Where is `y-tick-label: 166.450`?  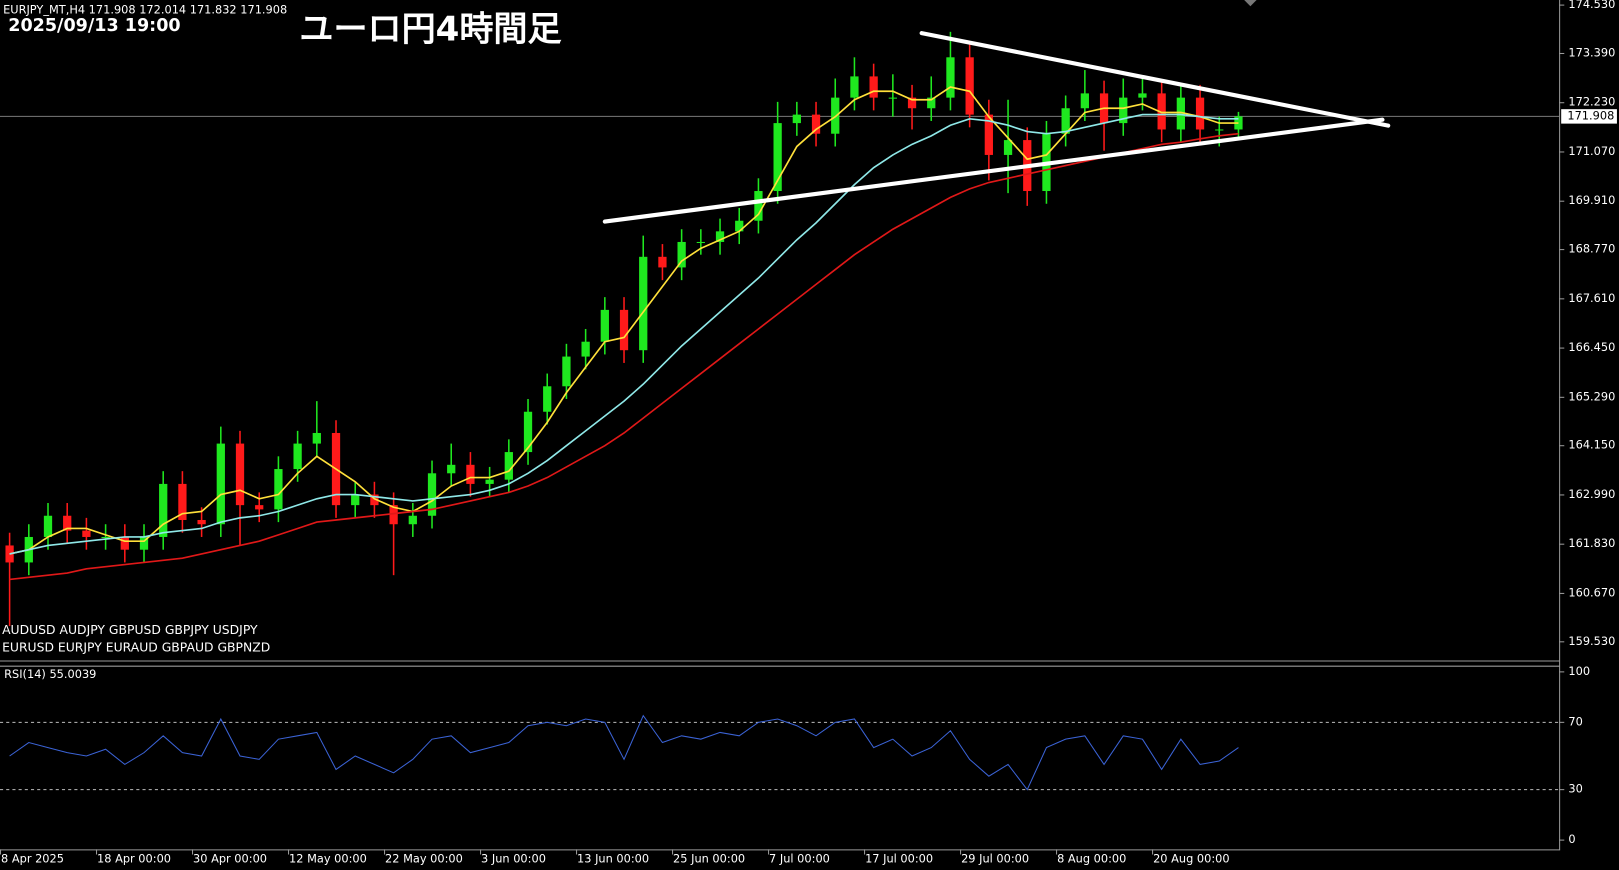 y-tick-label: 166.450 is located at coordinates (1591, 347).